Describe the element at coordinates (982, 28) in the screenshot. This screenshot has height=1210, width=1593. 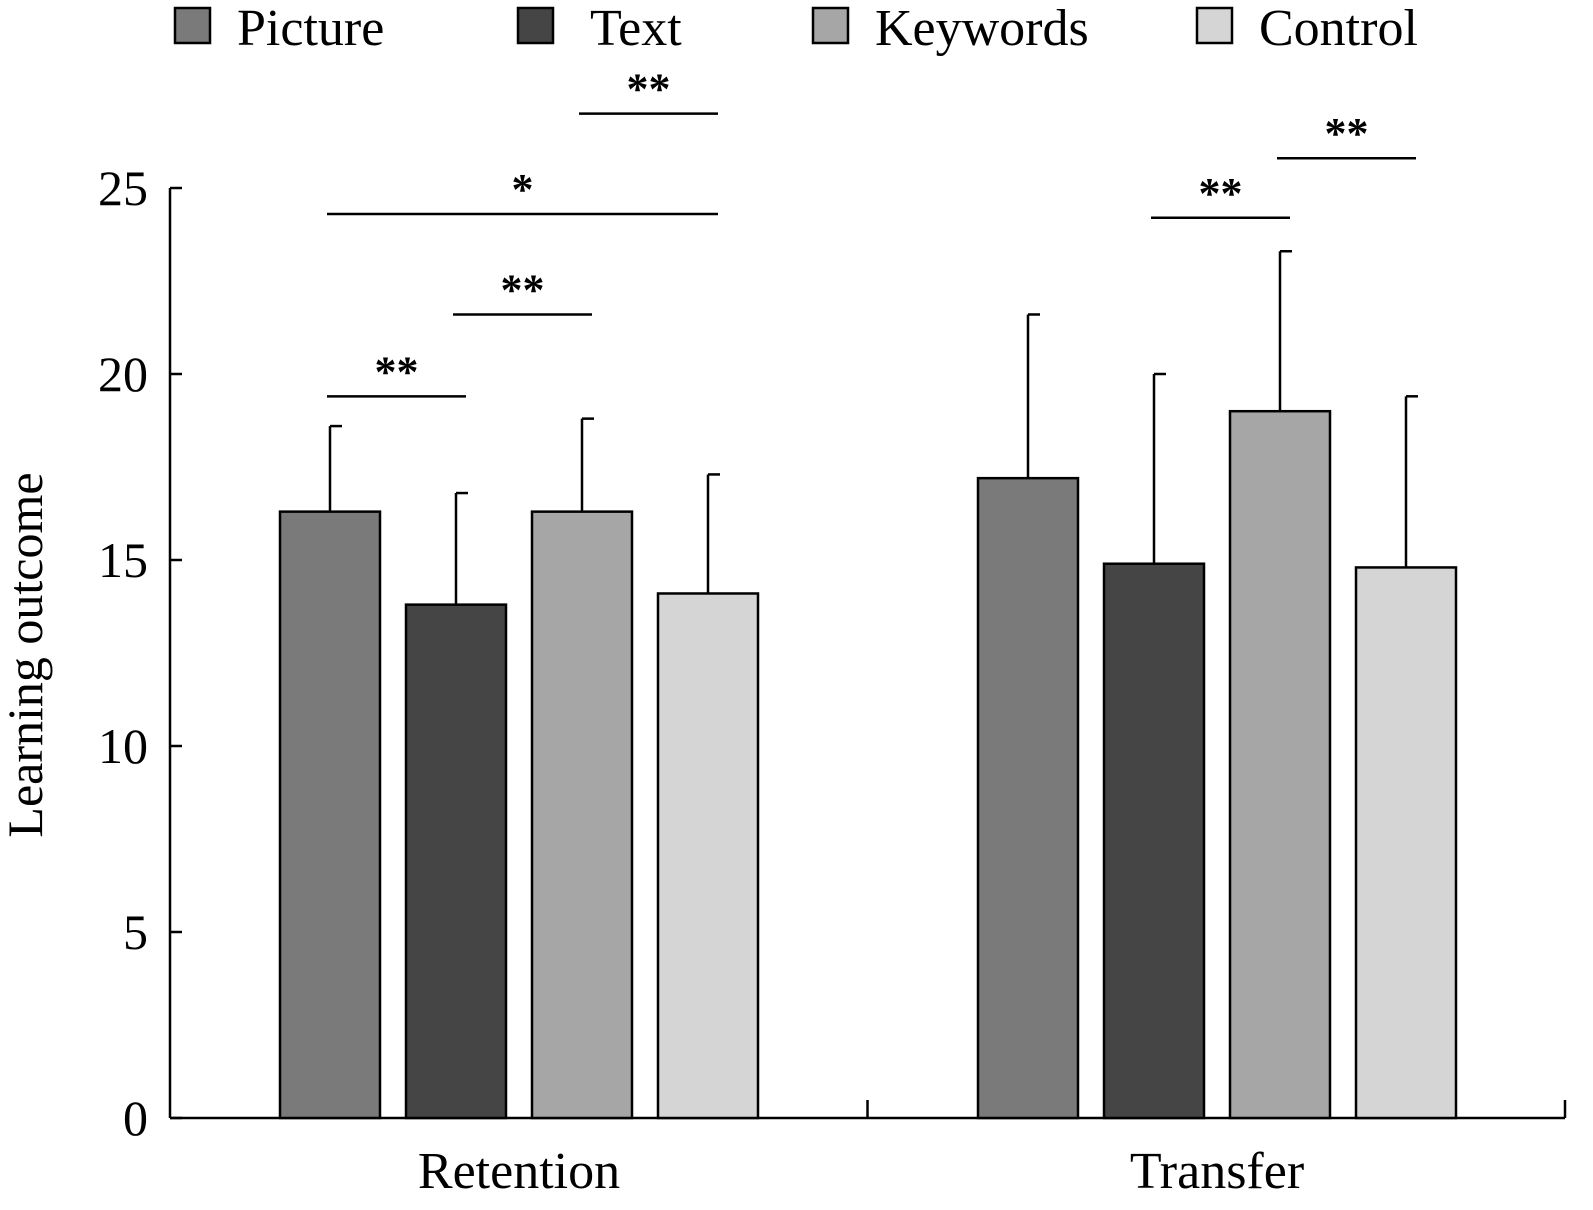
I see `legend-label: Keywords` at that location.